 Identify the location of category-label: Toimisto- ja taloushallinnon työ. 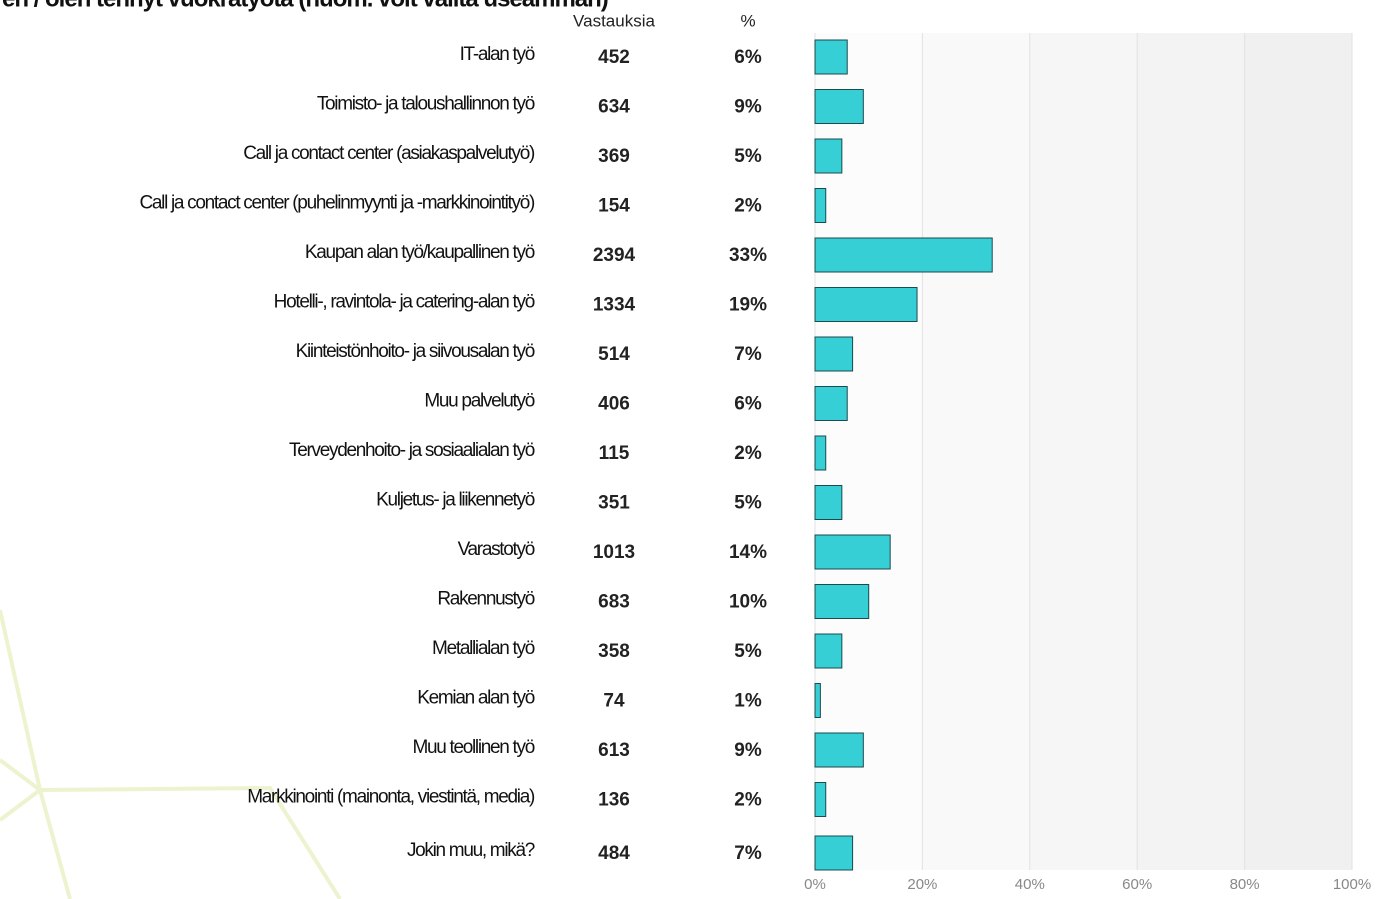
(426, 104).